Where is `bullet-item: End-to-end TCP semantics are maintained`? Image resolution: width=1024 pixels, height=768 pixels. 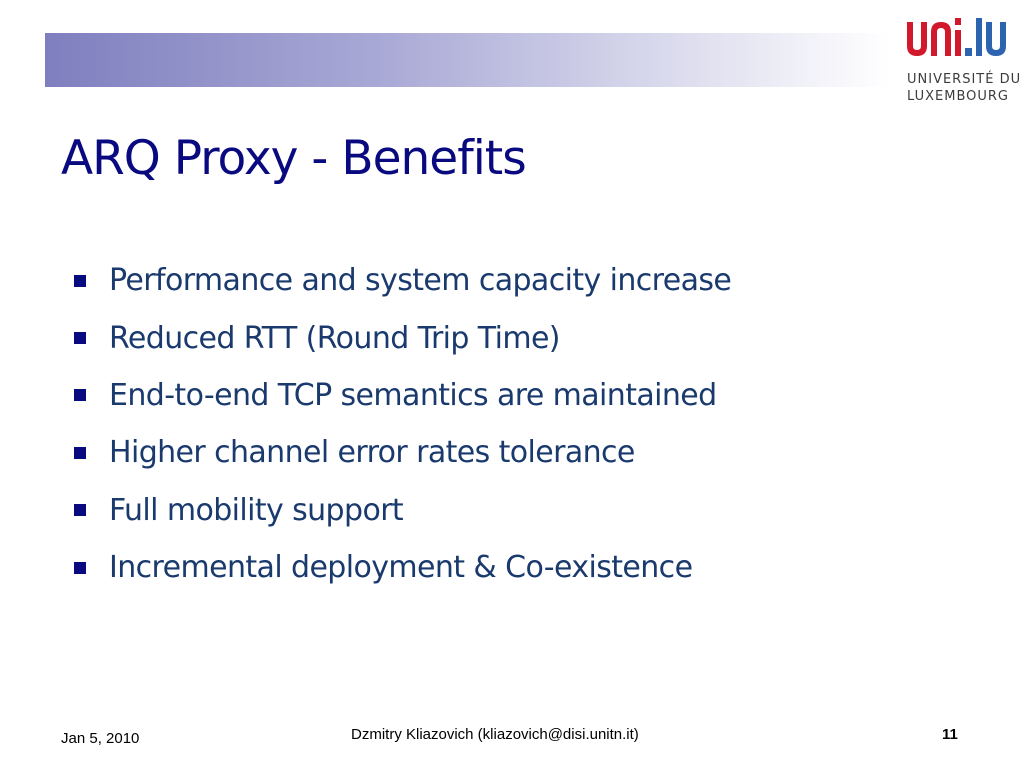 bullet-item: End-to-end TCP semantics are maintained is located at coordinates (402, 395).